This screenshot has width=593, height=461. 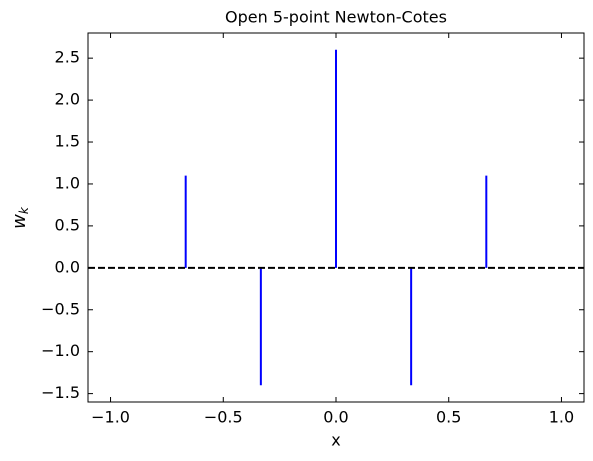 I want to click on y-tick-label: −1.5, so click(x=60, y=392).